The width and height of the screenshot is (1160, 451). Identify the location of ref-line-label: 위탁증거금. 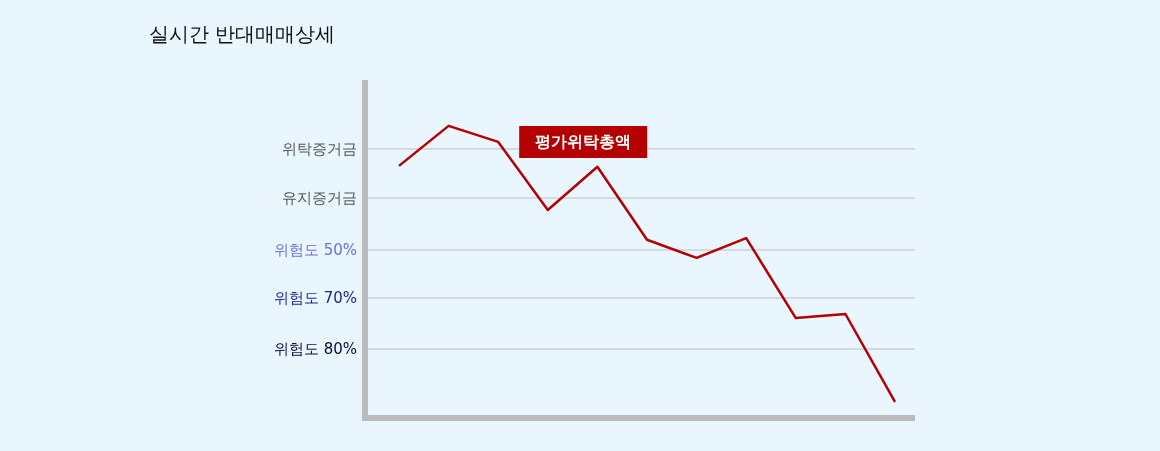
(319, 148).